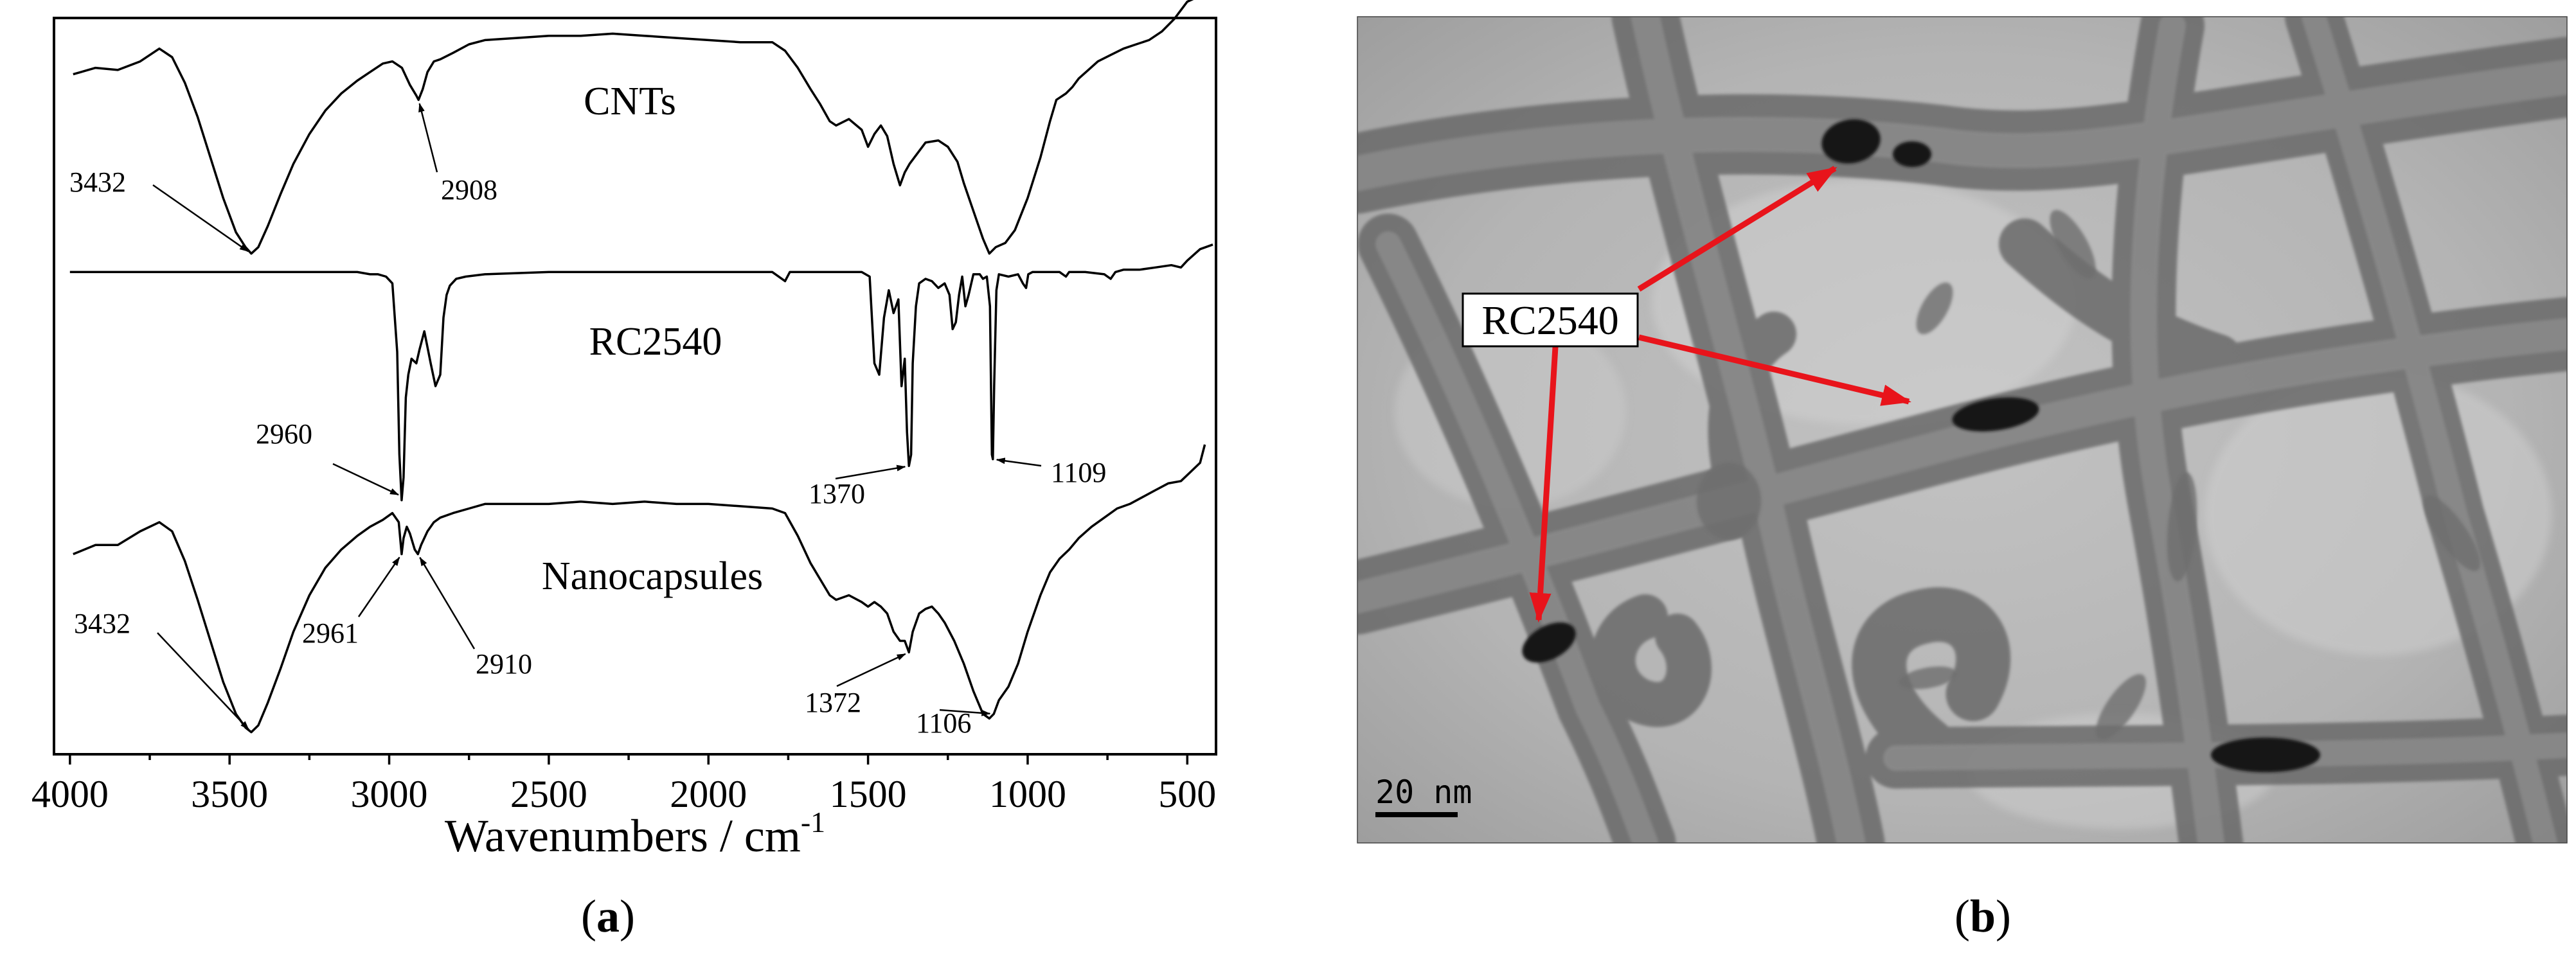 Image resolution: width=2576 pixels, height=956 pixels. Describe the element at coordinates (1078, 473) in the screenshot. I see `peak-label: 1109` at that location.